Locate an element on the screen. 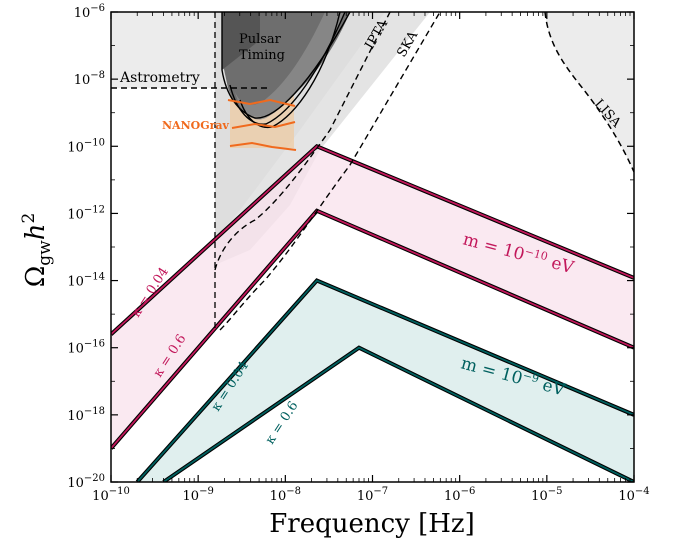 This screenshot has height=546, width=683. x-tick-label: 10⁻⁷ is located at coordinates (372, 495).